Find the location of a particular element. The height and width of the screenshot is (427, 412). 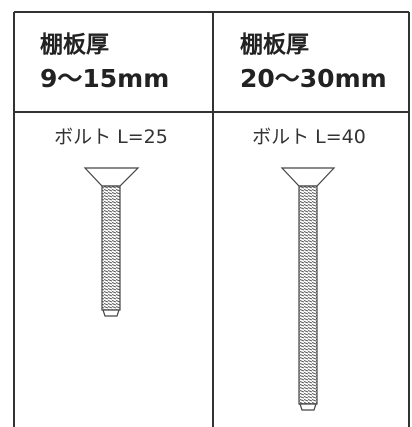

bolt-length: ボルト L=40 is located at coordinates (309, 137).